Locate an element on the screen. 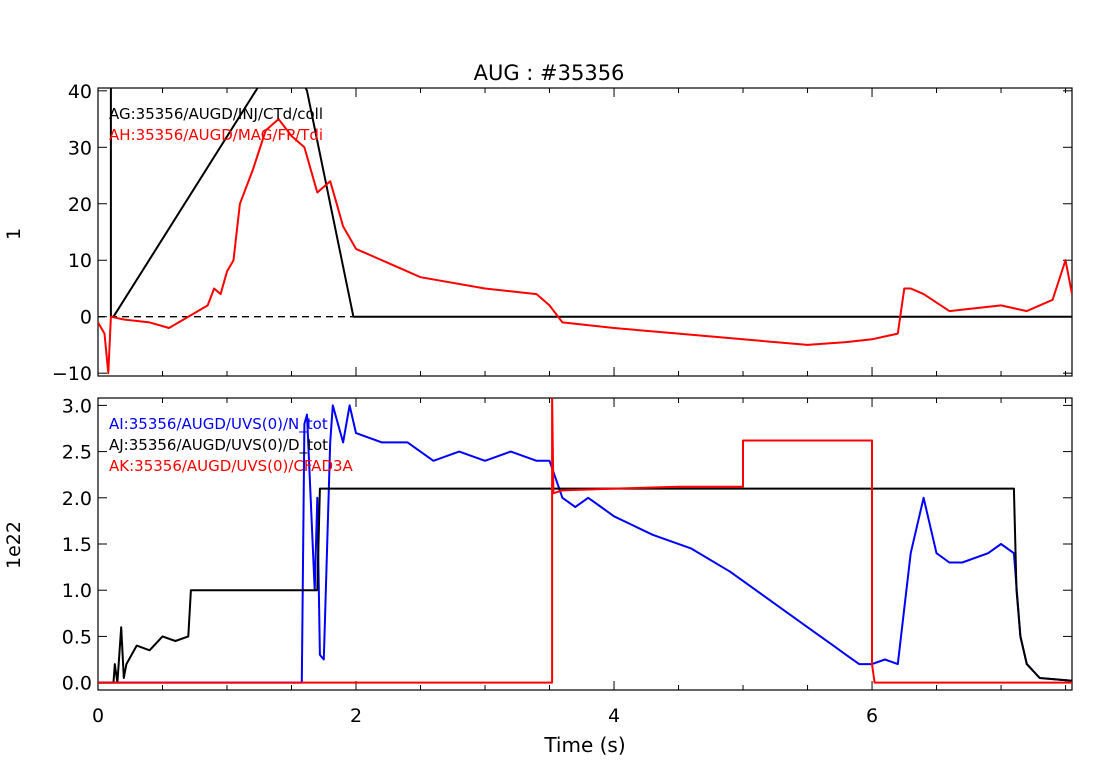 The width and height of the screenshot is (1100, 782). bottom-legend-entry-3: AK:35356/AUGD/UVS(0)/CFAD3A is located at coordinates (231, 466).